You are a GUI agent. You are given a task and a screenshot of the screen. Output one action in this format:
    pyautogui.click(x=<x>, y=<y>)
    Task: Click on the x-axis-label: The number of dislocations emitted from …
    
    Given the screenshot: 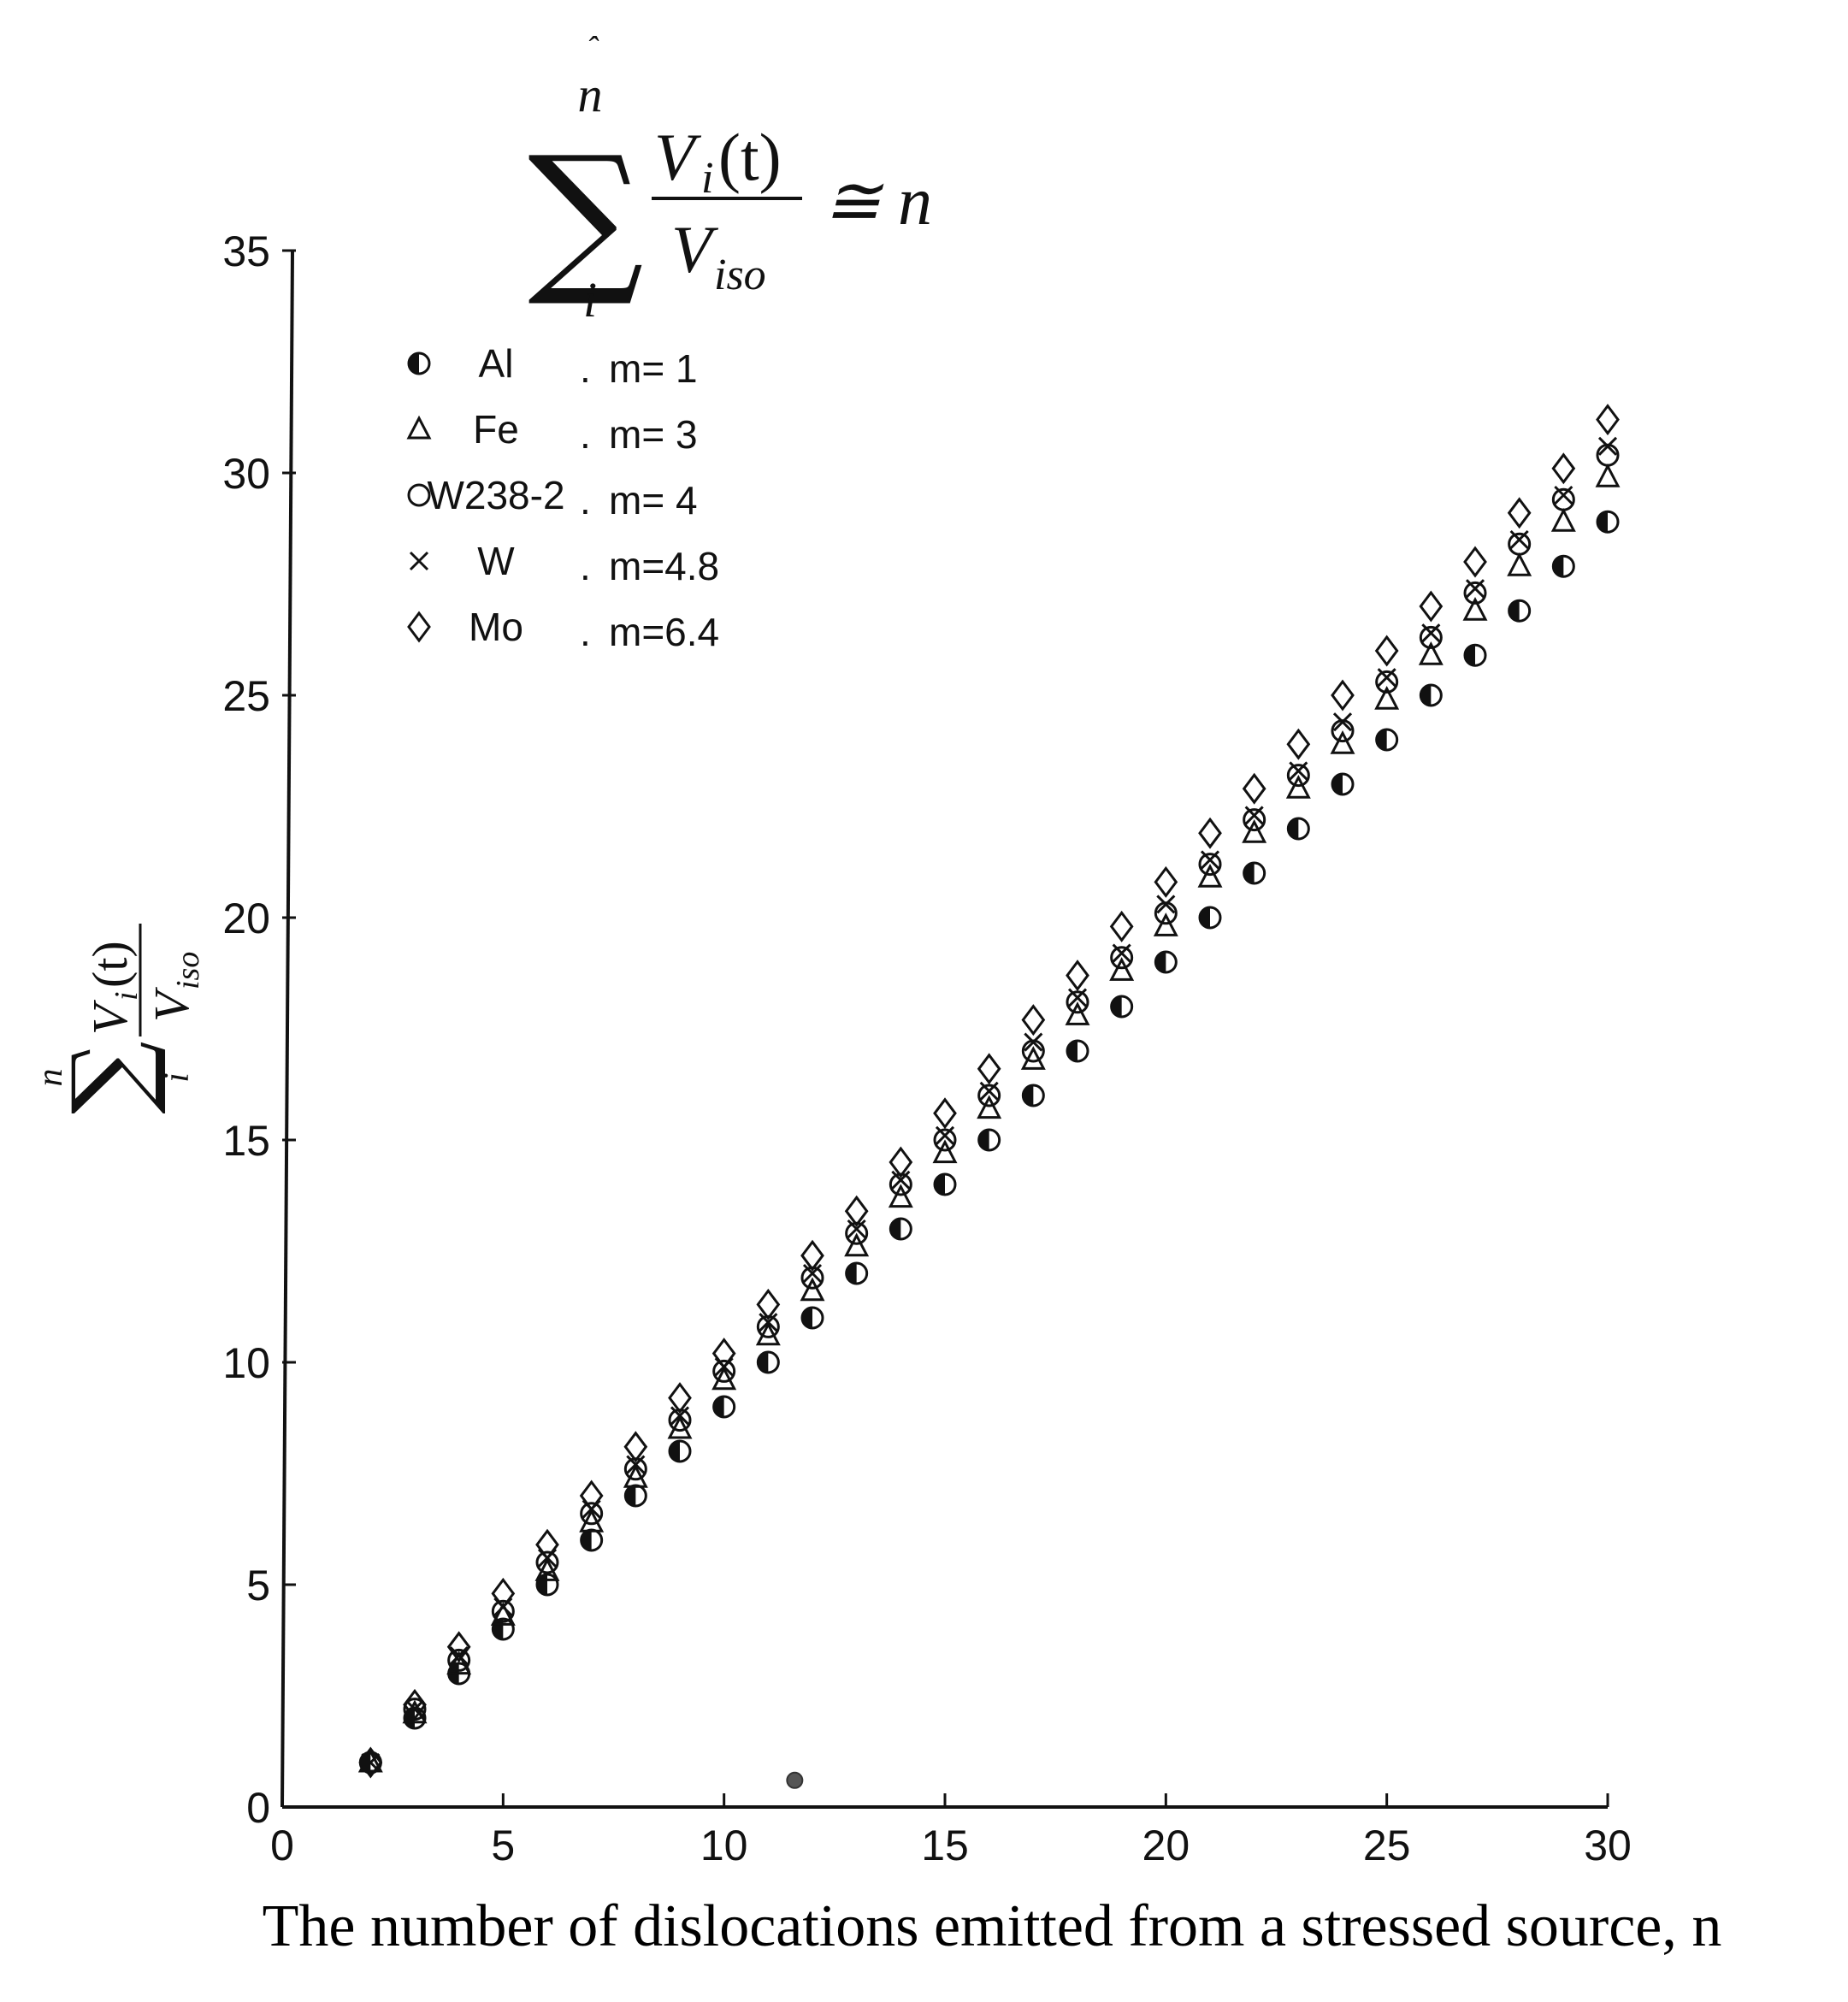 What is the action you would take?
    pyautogui.click(x=992, y=1926)
    